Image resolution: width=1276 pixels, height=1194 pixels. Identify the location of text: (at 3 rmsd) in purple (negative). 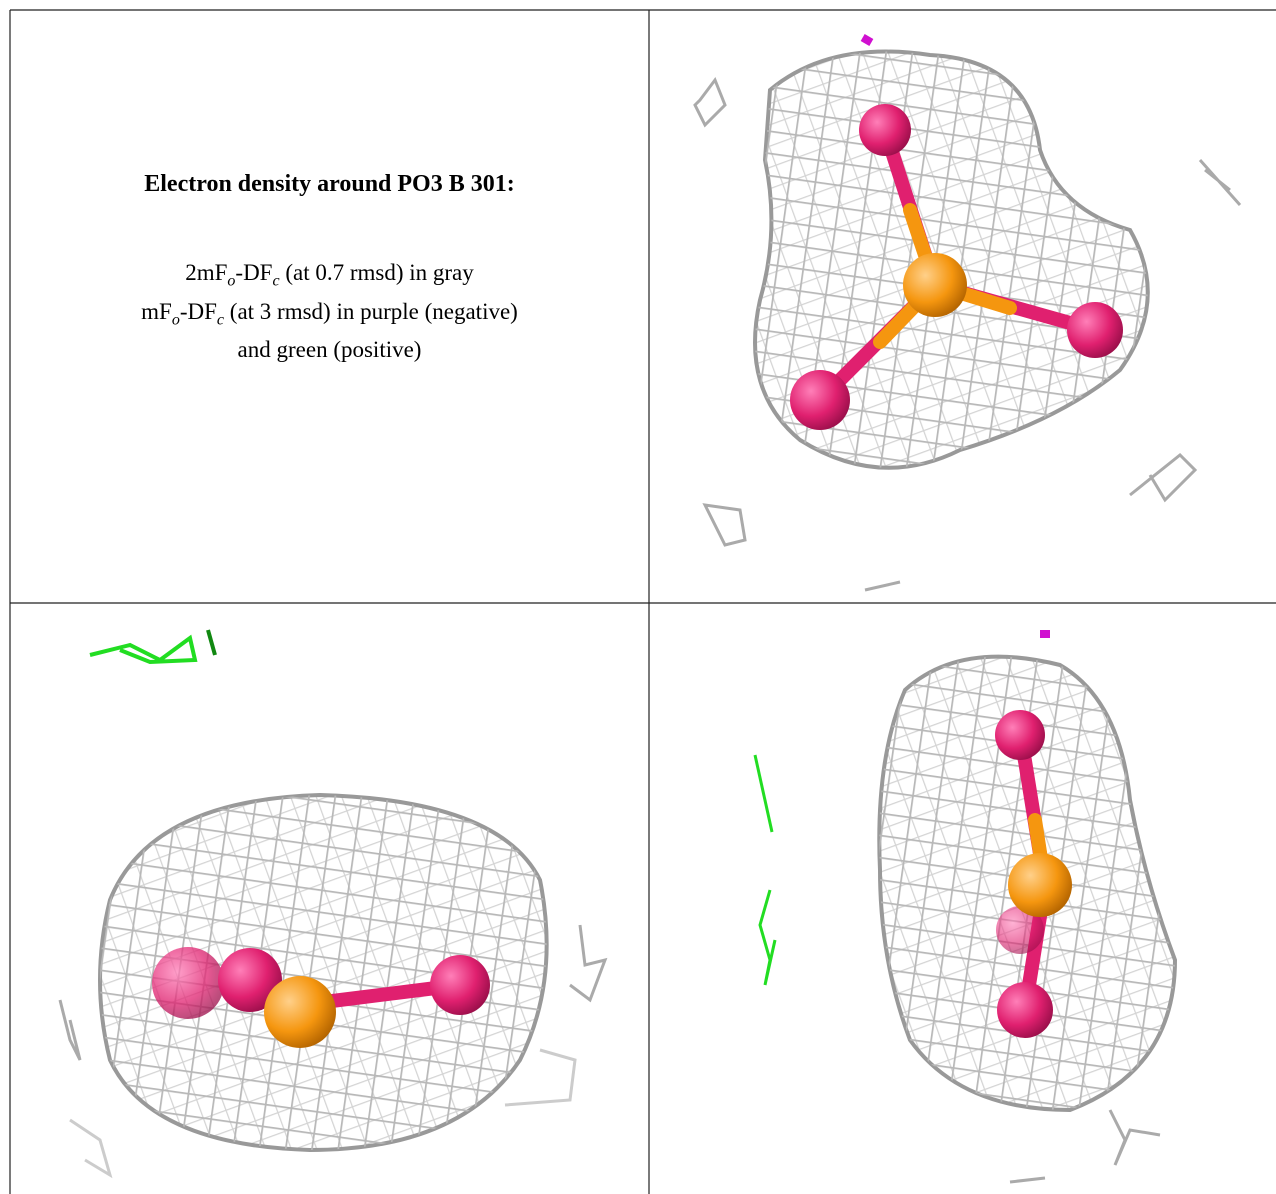
(371, 311).